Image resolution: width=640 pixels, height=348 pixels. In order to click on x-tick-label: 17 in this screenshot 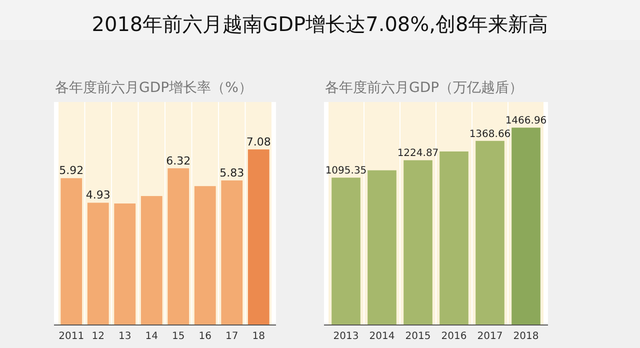, I will do `click(232, 336)`.